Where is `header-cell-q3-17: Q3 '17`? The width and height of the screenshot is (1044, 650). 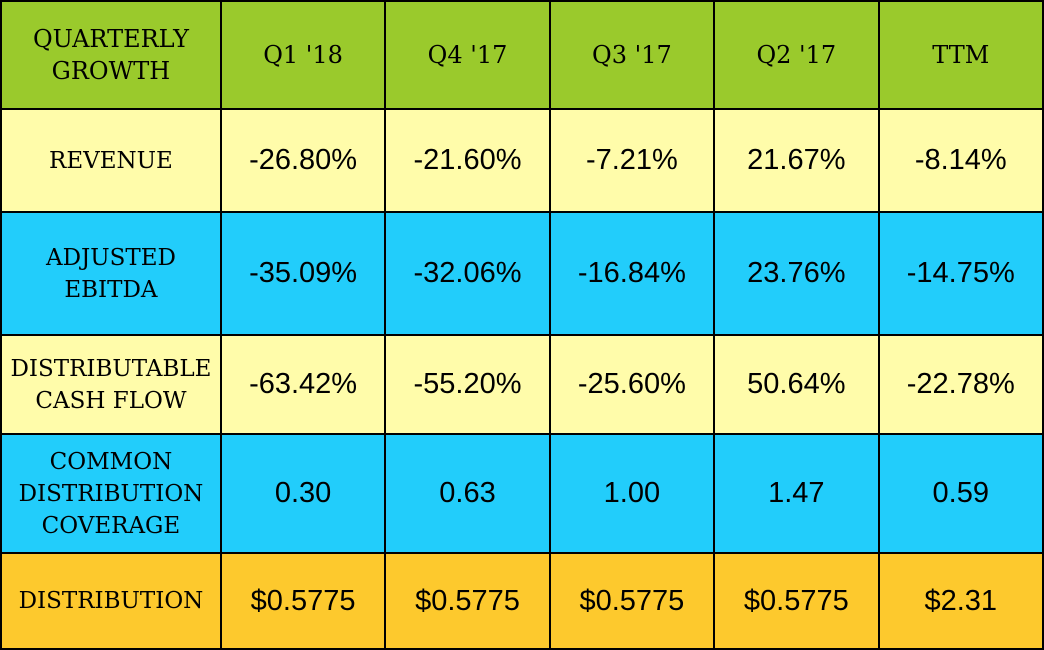 header-cell-q3-17: Q3 '17 is located at coordinates (632, 55).